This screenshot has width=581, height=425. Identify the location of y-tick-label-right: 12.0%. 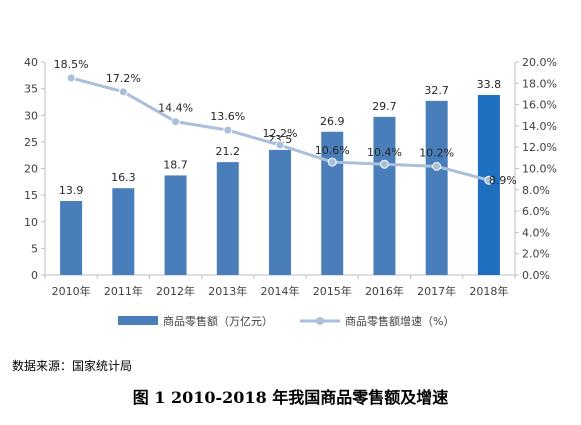
(539, 147).